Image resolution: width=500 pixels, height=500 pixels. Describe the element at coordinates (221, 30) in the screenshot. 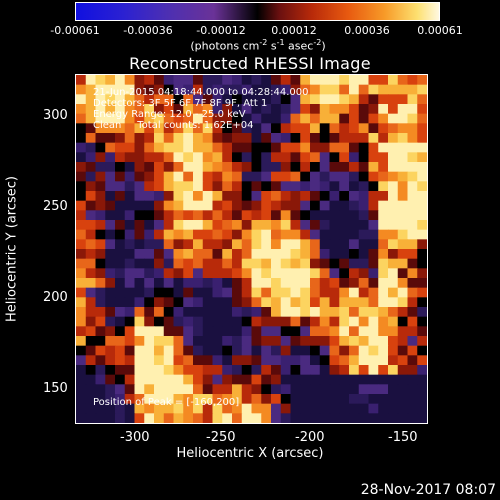

I see `colorbar-tick-label: -0.00012` at that location.